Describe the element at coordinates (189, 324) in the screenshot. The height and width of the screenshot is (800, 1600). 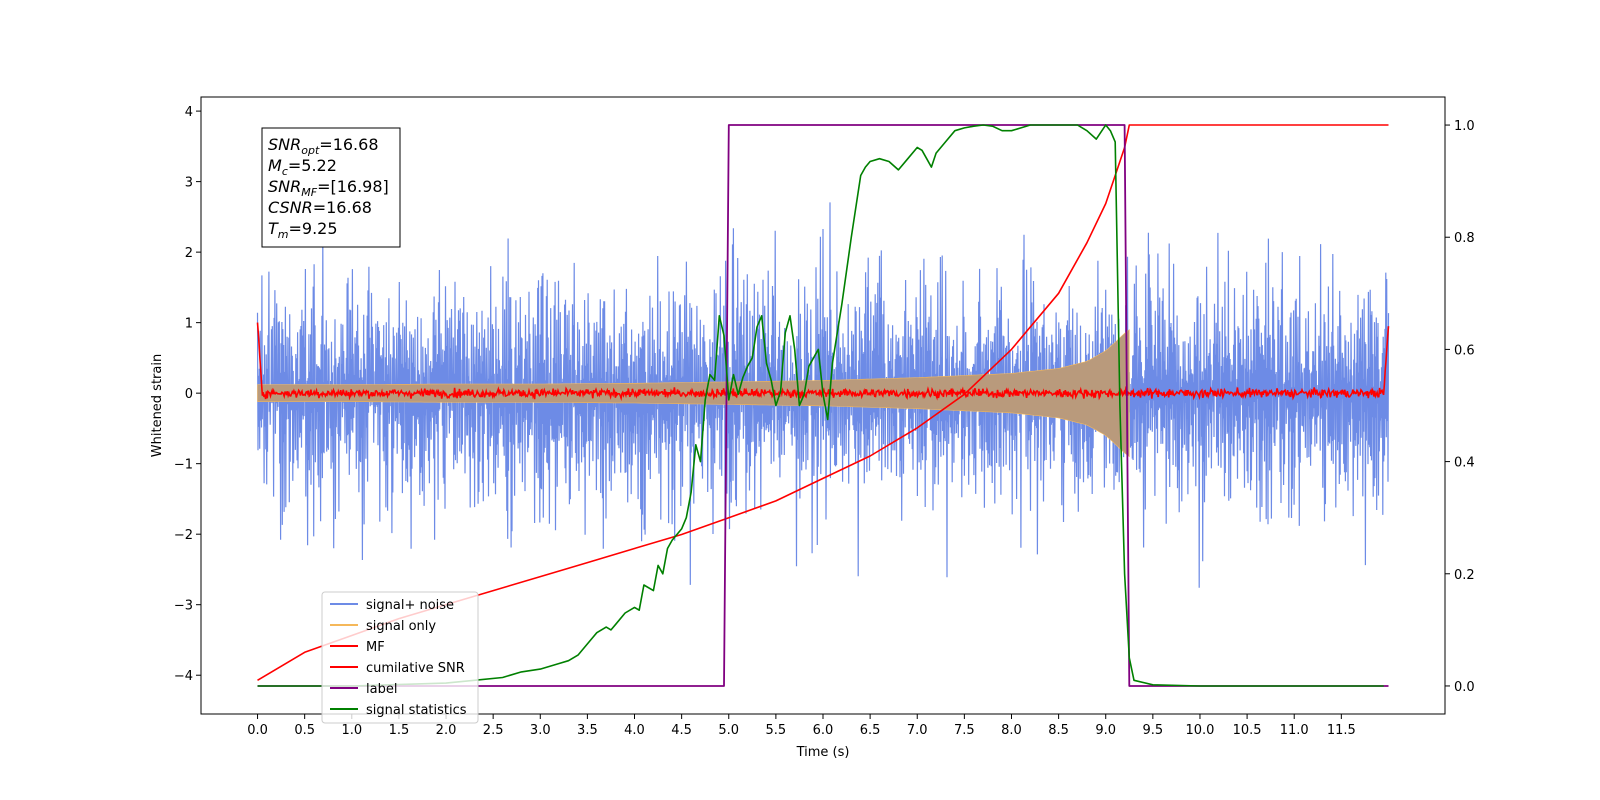
I see `y-tick-label: 1` at that location.